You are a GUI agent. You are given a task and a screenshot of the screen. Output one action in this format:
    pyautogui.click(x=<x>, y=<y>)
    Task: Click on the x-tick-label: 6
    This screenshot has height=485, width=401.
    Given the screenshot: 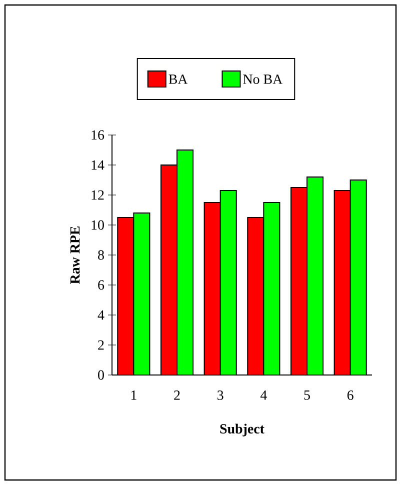 What is the action you would take?
    pyautogui.click(x=350, y=395)
    